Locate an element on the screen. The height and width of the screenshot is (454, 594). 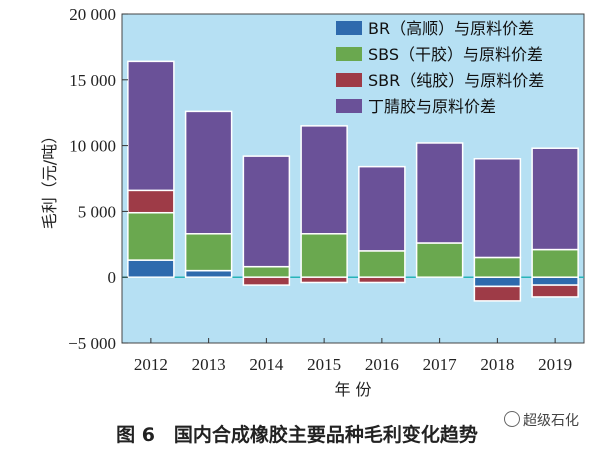
watermark: 超级石化 is located at coordinates (541, 420).